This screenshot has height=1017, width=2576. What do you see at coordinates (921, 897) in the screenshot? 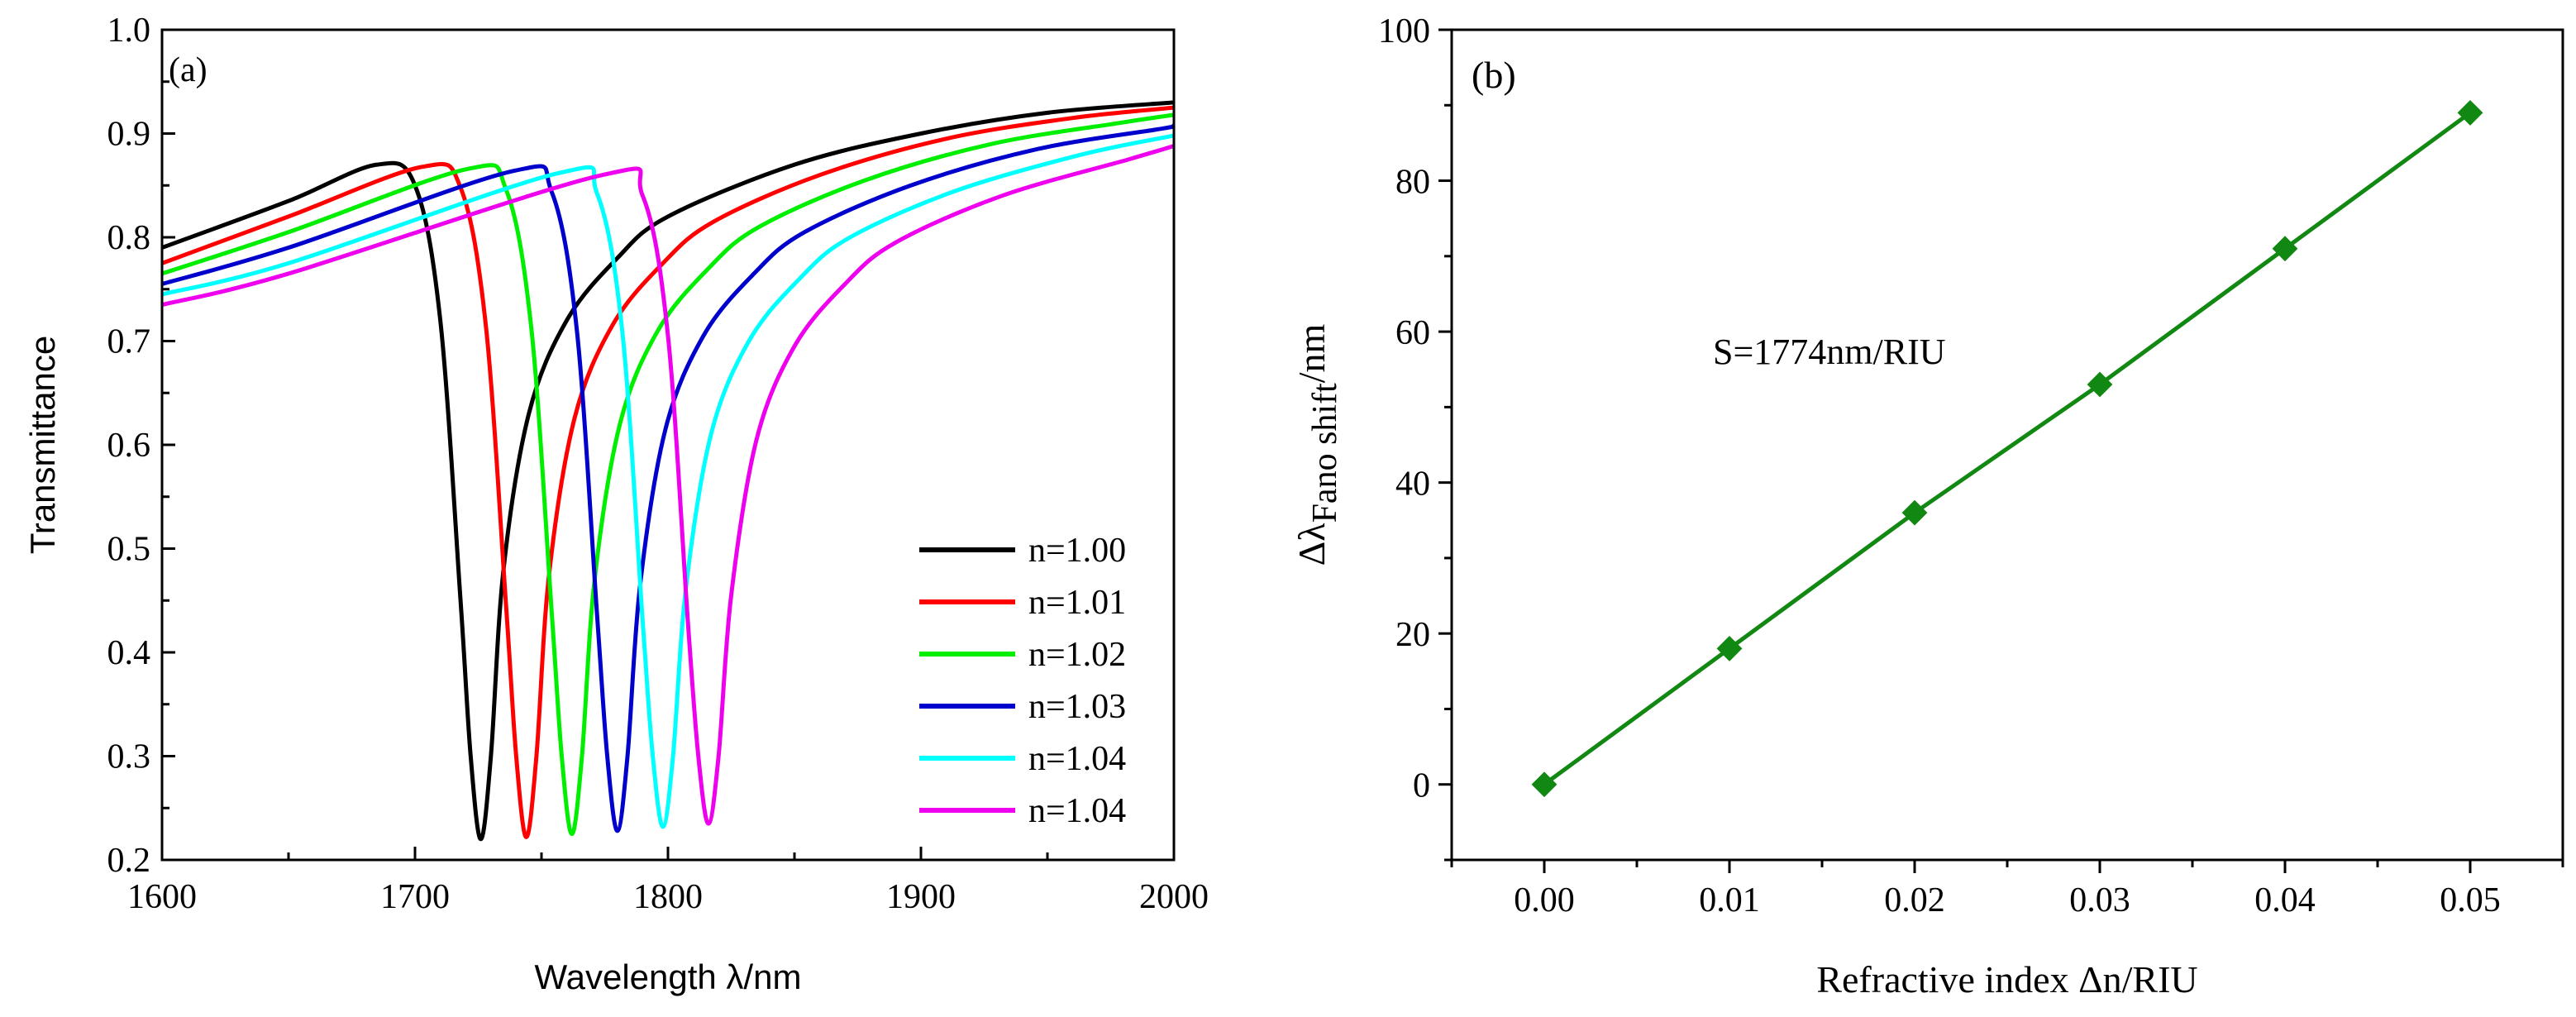
I see `x-tick-label-a: 1900` at bounding box center [921, 897].